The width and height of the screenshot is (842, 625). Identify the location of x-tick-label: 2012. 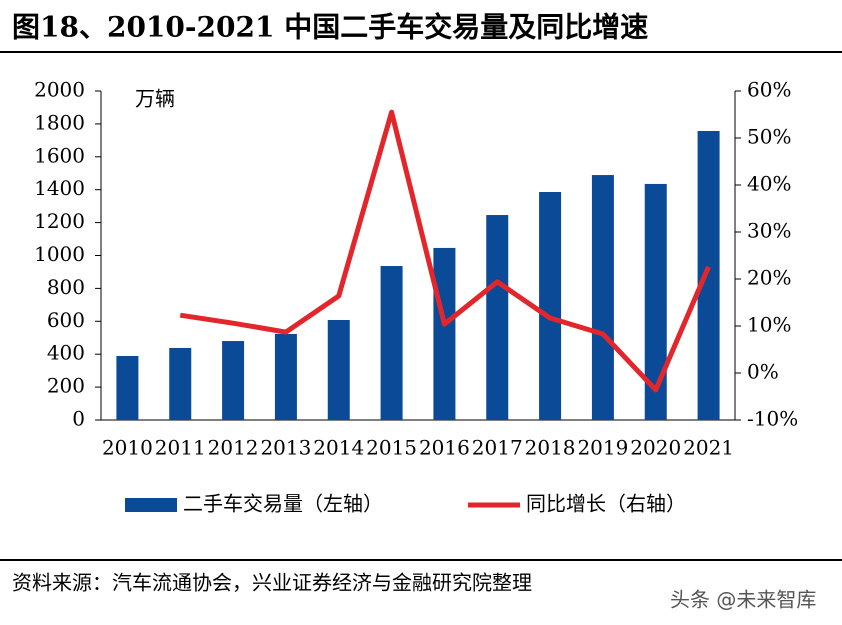
(233, 448).